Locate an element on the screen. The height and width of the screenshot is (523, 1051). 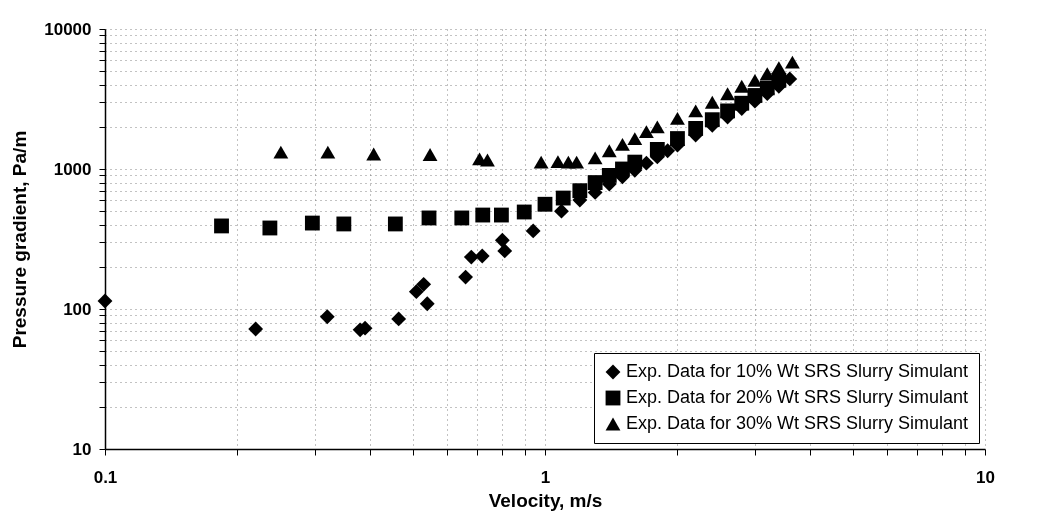
x-axis-title: Velocity, m/s is located at coordinates (545, 500).